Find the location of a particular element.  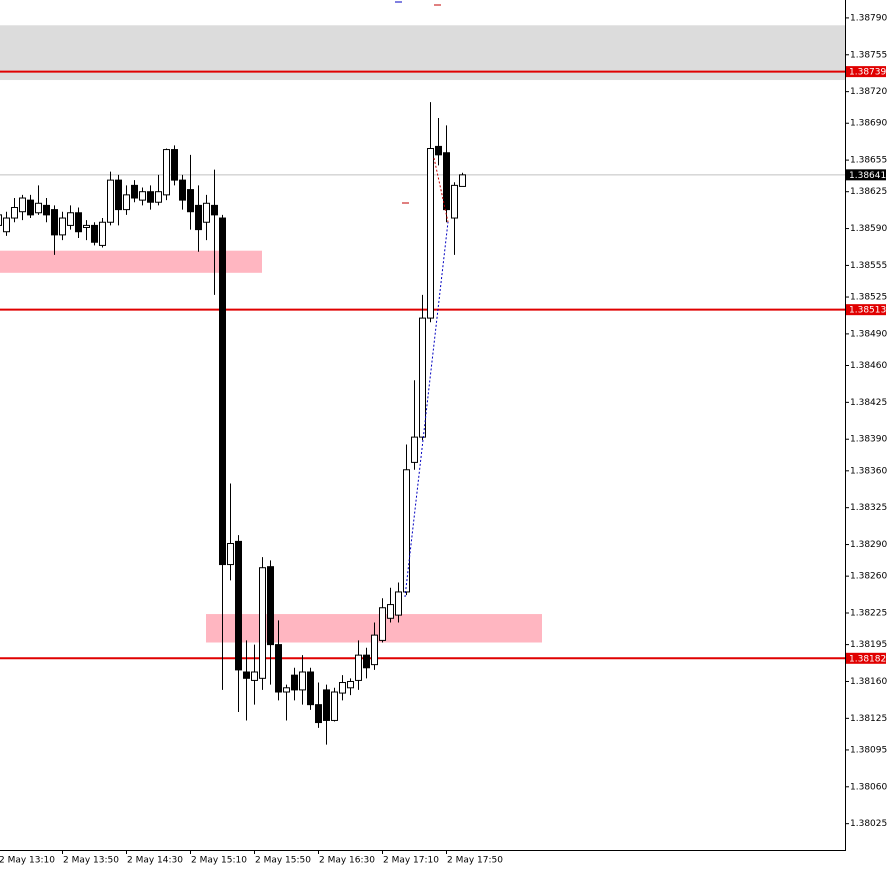

y-tick-label: 1.38390 is located at coordinates (868, 440).